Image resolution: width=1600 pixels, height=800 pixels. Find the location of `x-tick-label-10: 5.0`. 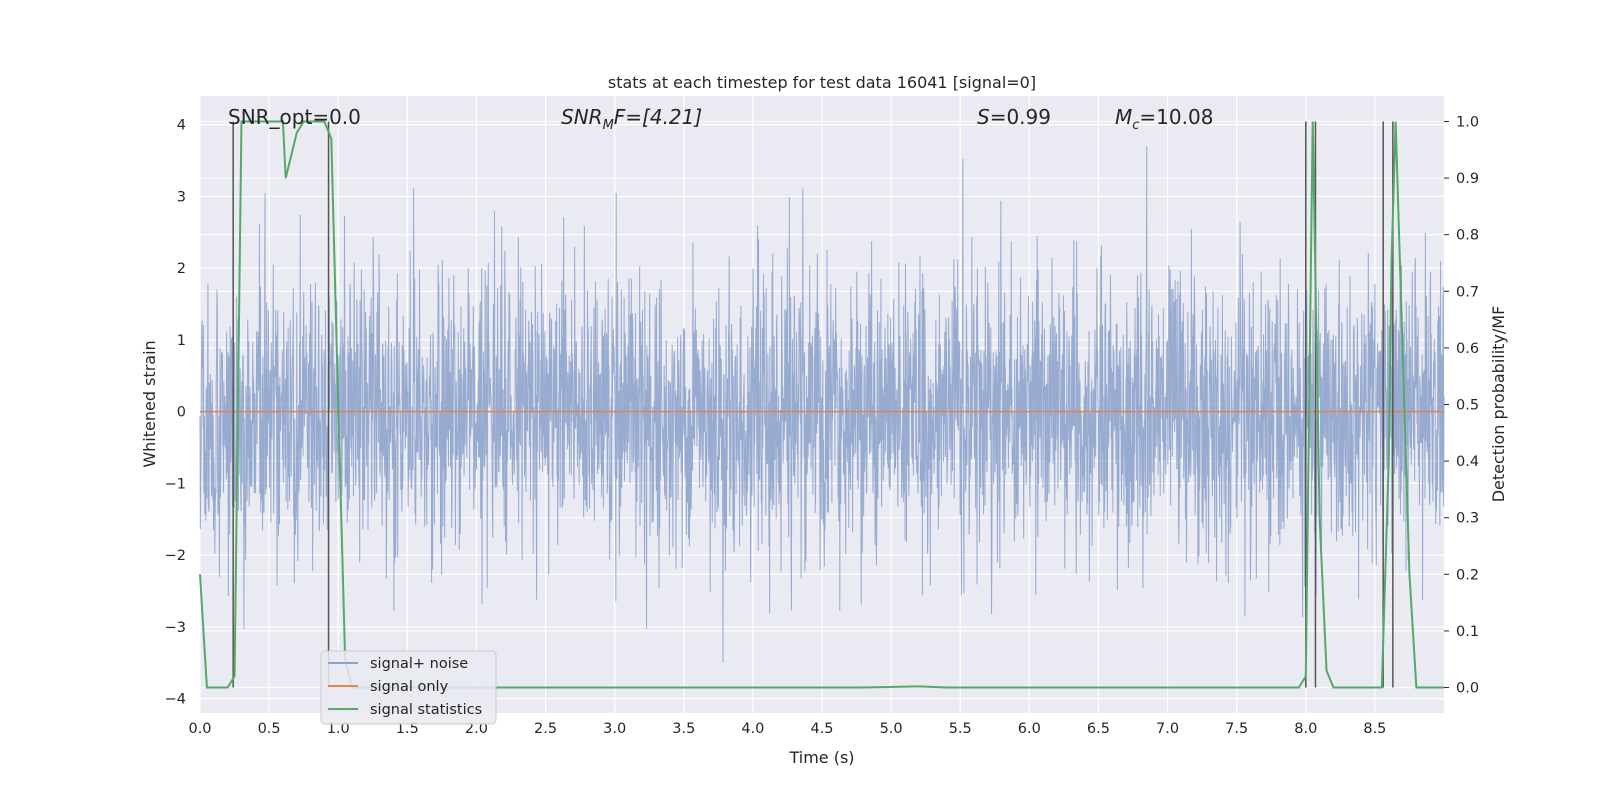

x-tick-label-10: 5.0 is located at coordinates (891, 729).